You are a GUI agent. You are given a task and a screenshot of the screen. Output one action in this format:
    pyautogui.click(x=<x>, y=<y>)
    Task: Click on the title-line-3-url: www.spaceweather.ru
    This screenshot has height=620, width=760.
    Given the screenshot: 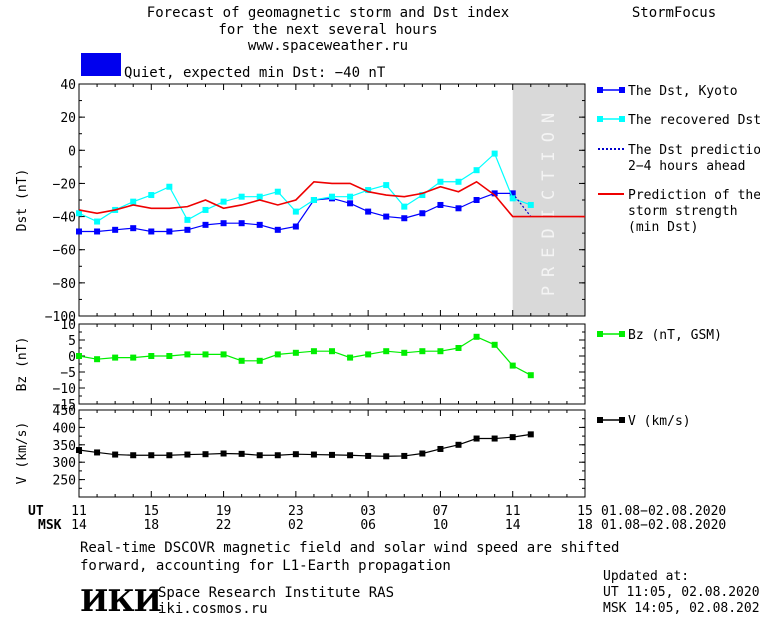 What is the action you would take?
    pyautogui.click(x=328, y=46)
    